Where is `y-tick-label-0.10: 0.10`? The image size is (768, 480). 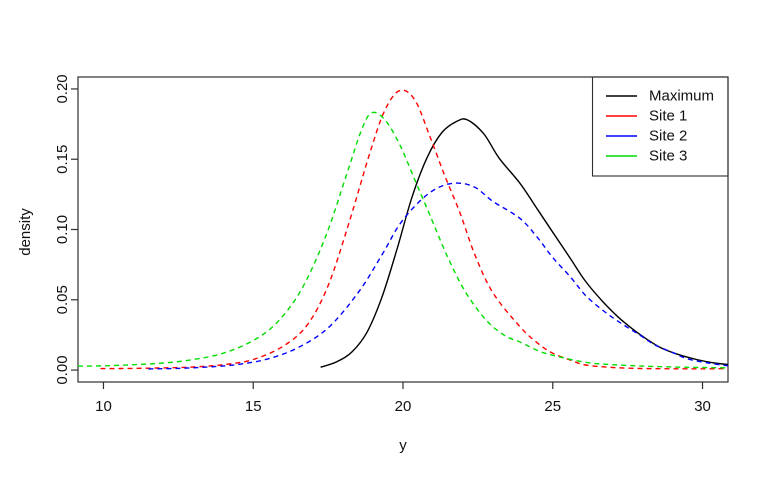
y-tick-label-0.10: 0.10 is located at coordinates (62, 229).